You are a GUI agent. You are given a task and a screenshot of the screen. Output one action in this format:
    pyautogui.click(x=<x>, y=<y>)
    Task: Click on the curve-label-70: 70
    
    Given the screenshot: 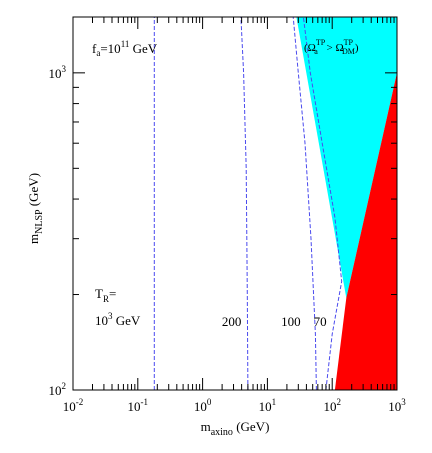 What is the action you would take?
    pyautogui.click(x=320, y=321)
    